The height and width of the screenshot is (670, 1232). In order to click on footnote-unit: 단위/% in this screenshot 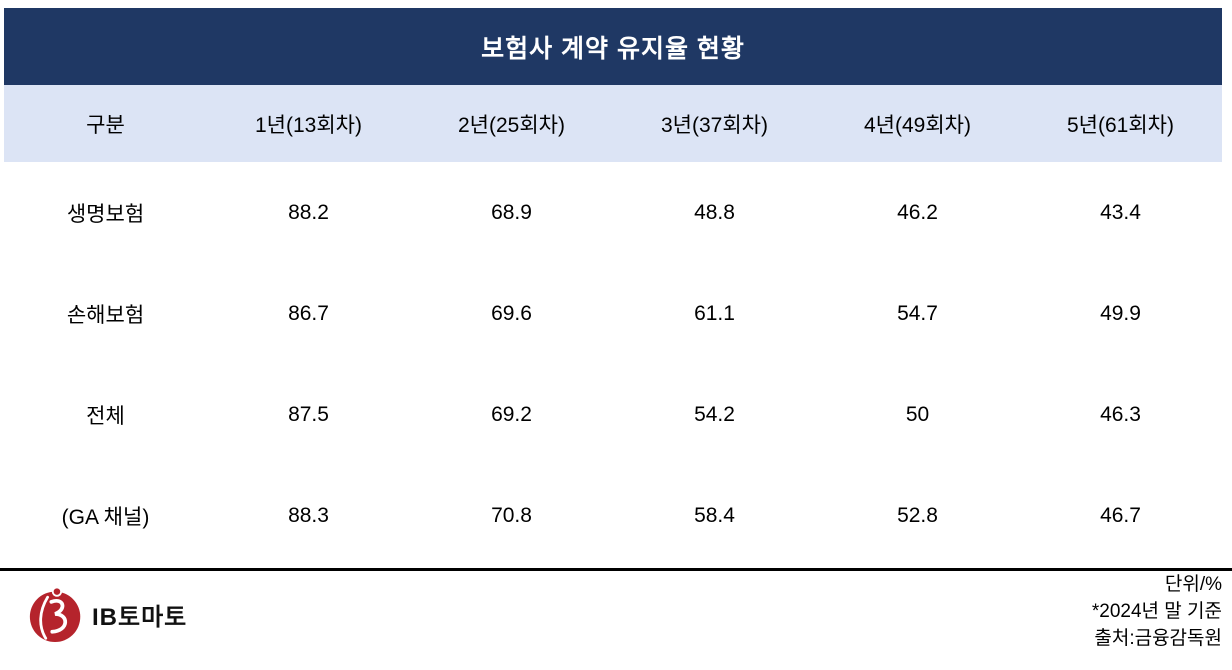, I will do `click(1193, 584)`.